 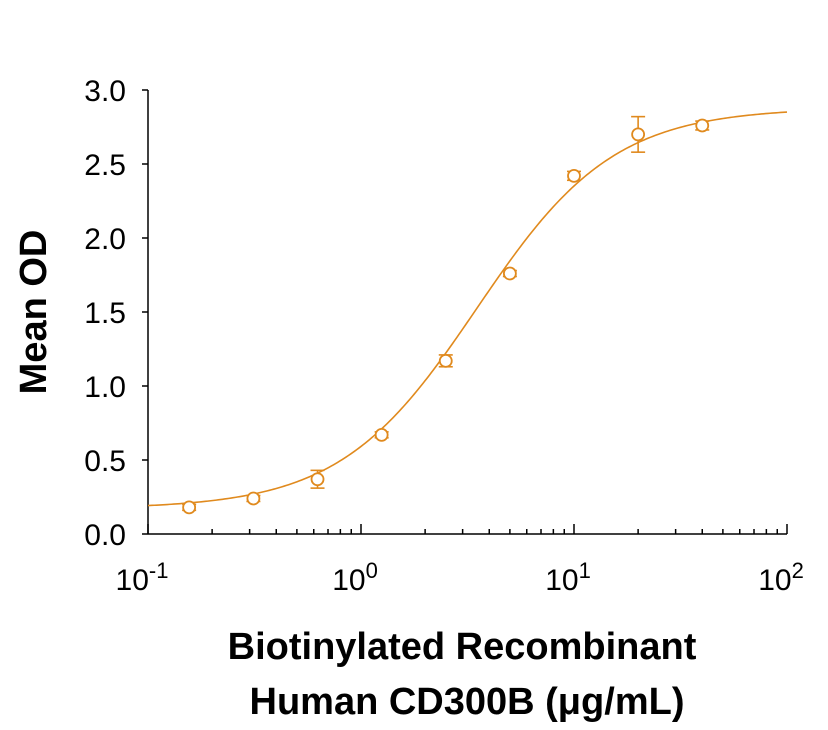 What do you see at coordinates (781, 577) in the screenshot?
I see `x-tick-label: 10²` at bounding box center [781, 577].